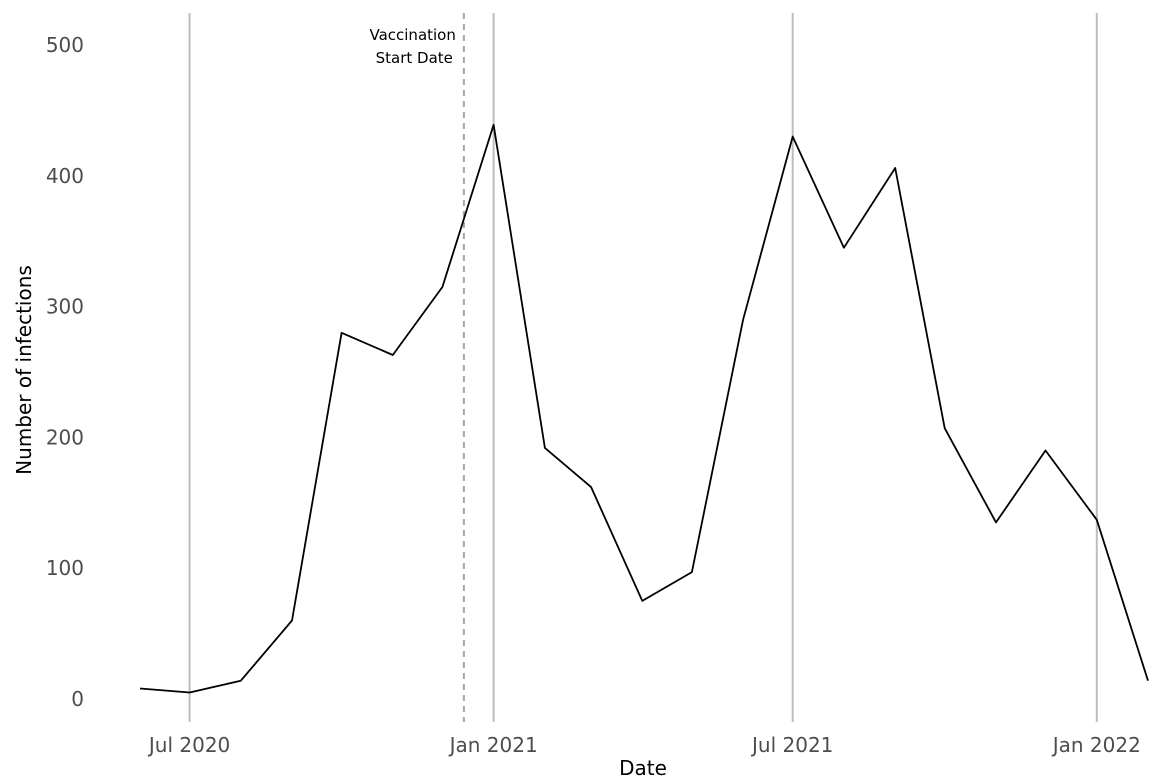 Image resolution: width=1155 pixels, height=782 pixels. What do you see at coordinates (65, 568) in the screenshot?
I see `y-tick-label: 100` at bounding box center [65, 568].